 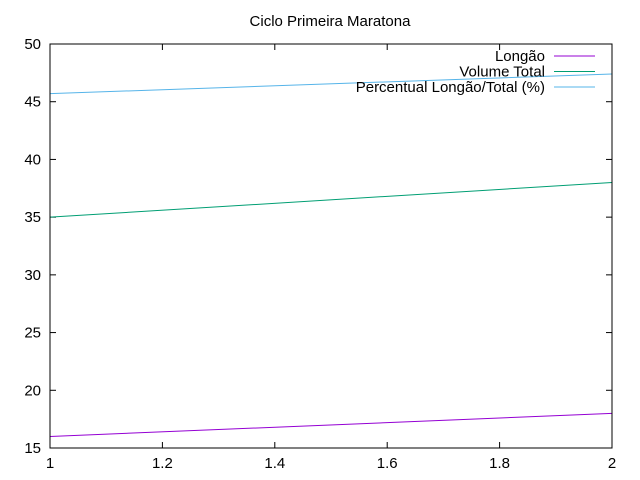 What do you see at coordinates (520, 56) in the screenshot?
I see `legend-label-0: Longão` at bounding box center [520, 56].